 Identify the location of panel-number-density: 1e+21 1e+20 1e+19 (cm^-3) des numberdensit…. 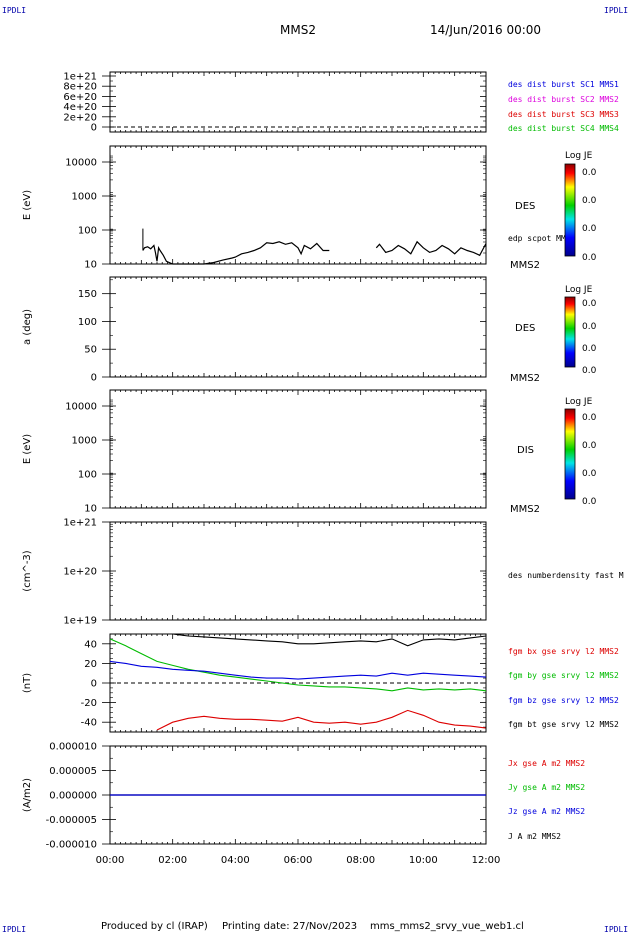
(323, 572).